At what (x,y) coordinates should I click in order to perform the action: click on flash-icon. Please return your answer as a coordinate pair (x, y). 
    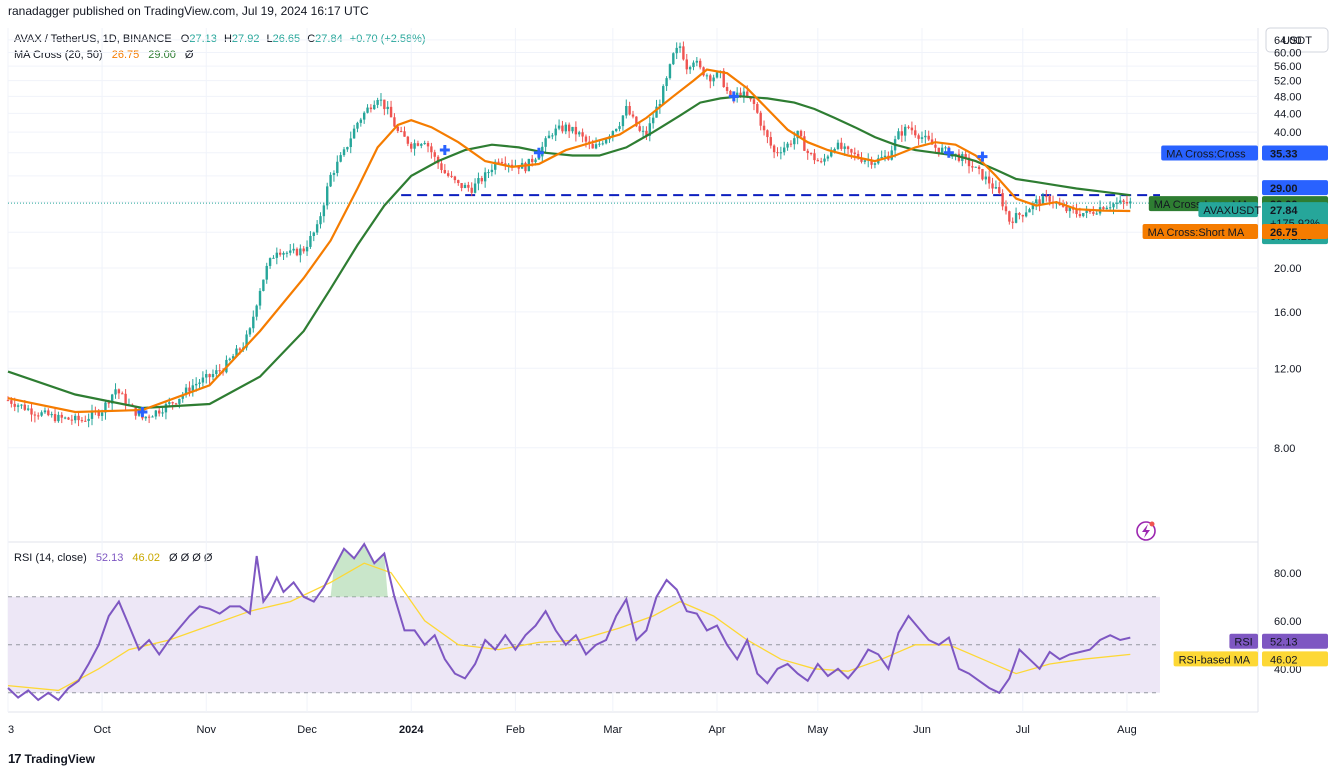
    Looking at the image, I should click on (1146, 531).